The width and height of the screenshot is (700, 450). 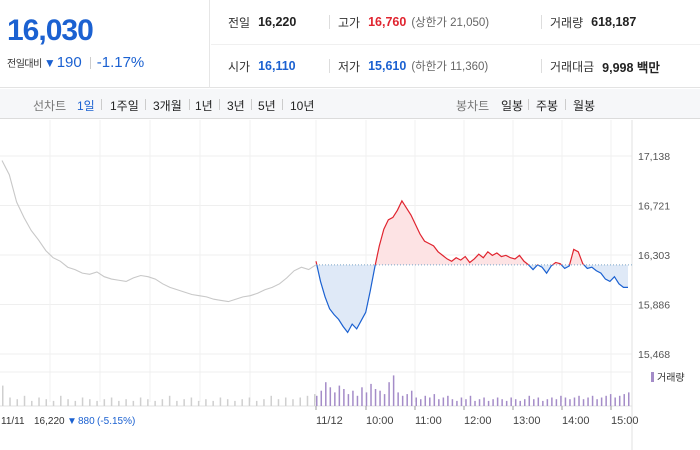 I want to click on today-line-up, so click(x=450, y=232).